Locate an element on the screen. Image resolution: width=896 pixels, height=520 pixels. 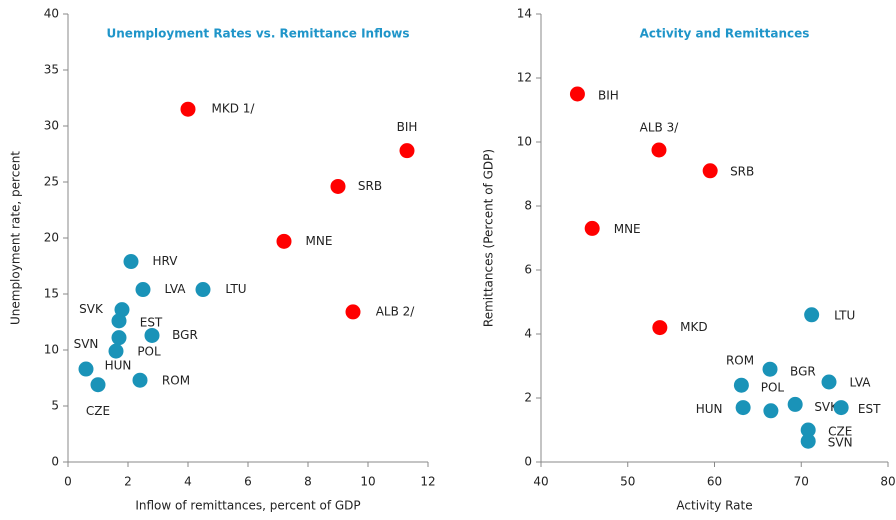
x-tick-label: 50 is located at coordinates (627, 482).